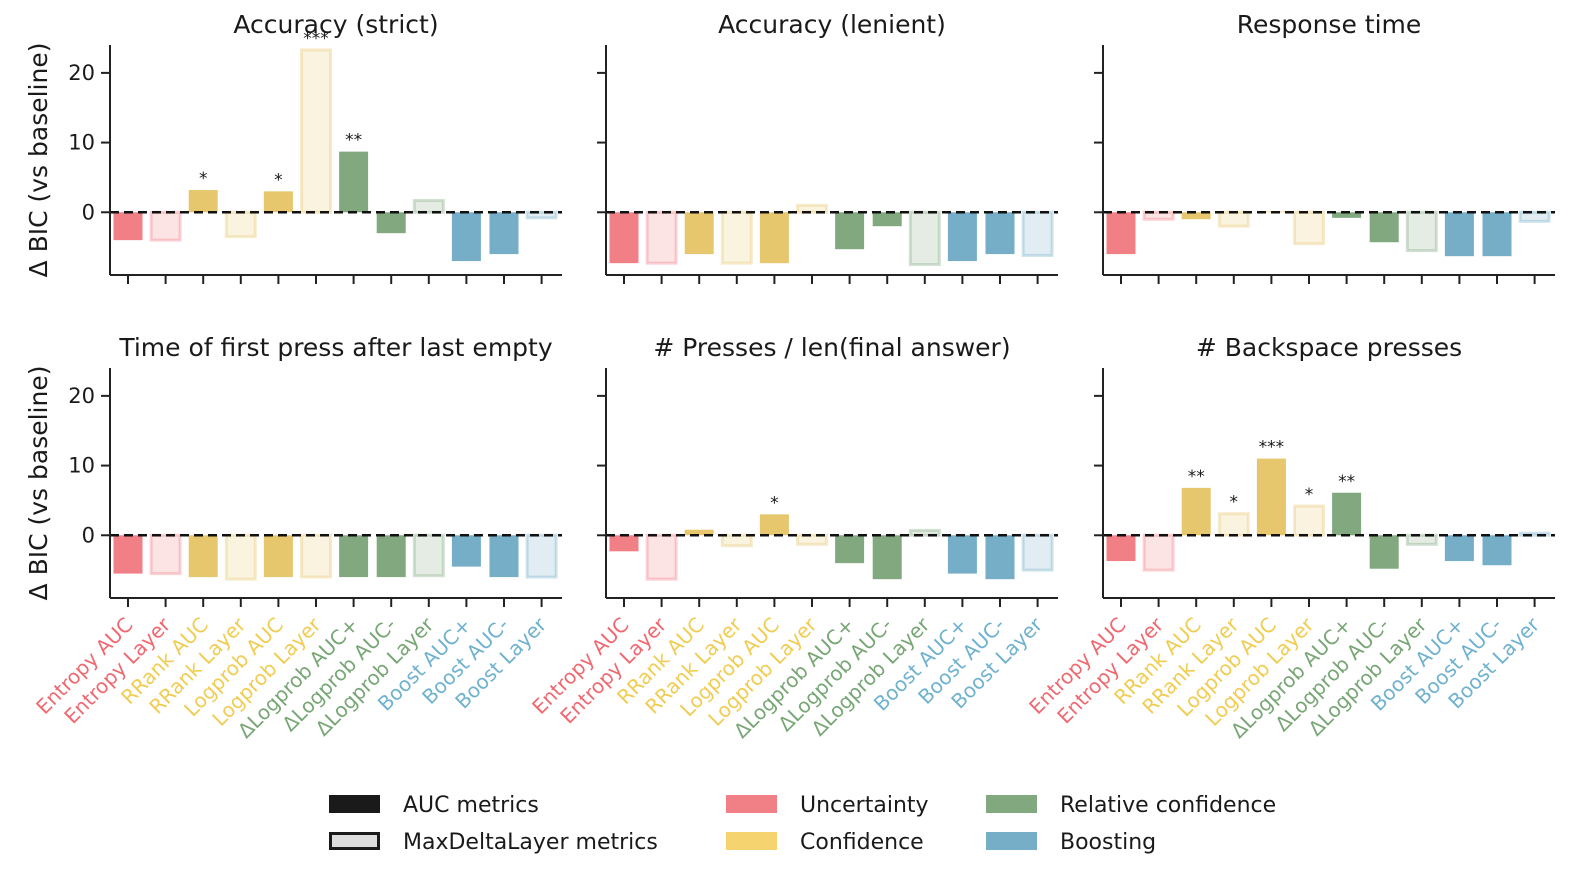  I want to click on panel-title: Response time, so click(1329, 24).